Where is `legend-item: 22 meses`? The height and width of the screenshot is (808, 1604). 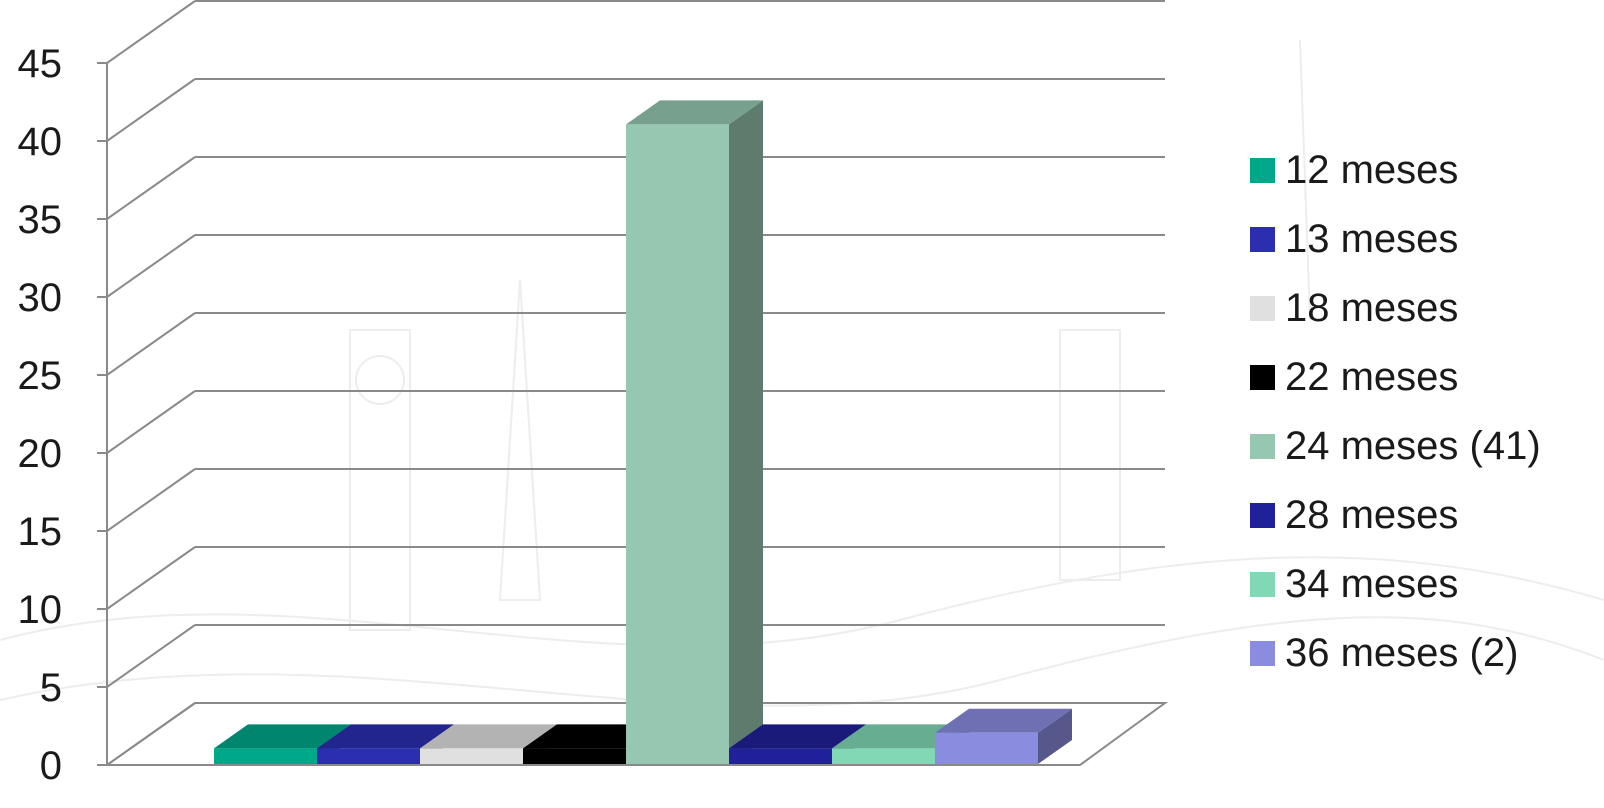
legend-item: 22 meses is located at coordinates (1395, 377).